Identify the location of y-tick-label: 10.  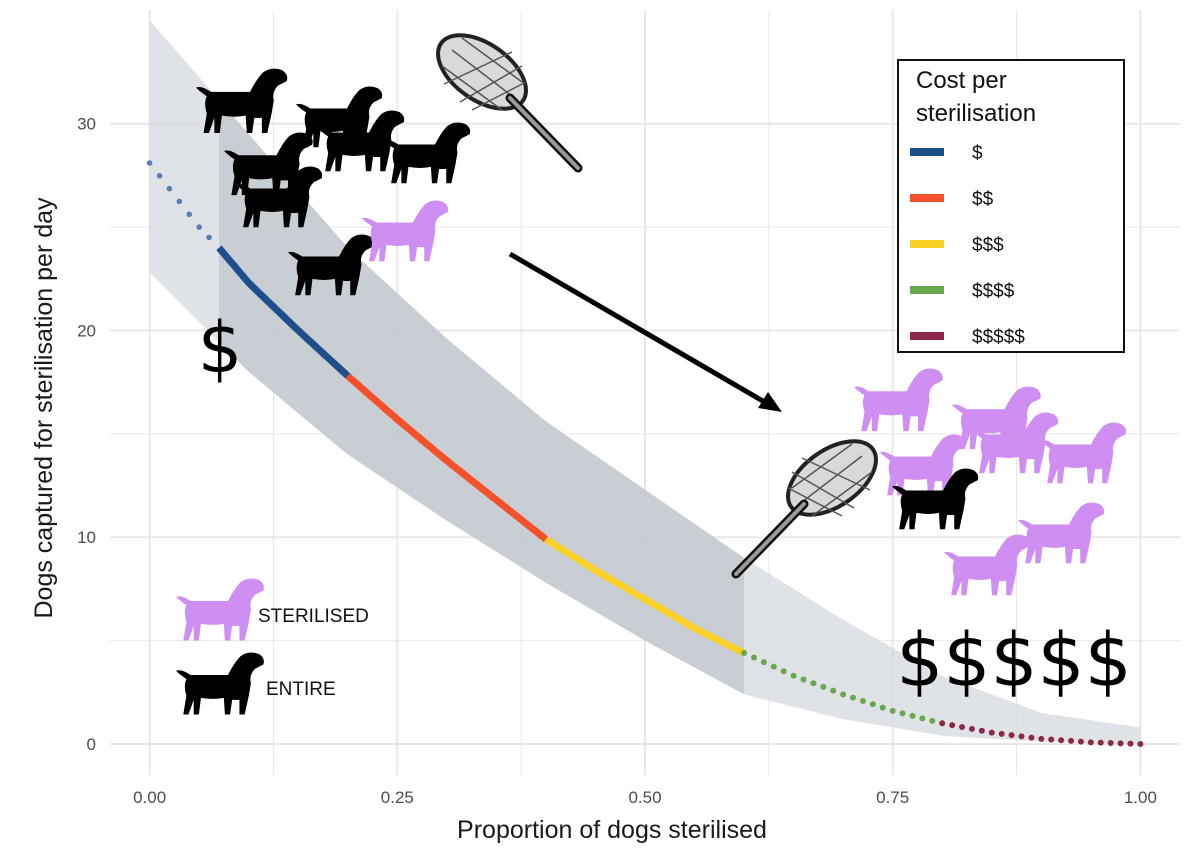
(86, 537).